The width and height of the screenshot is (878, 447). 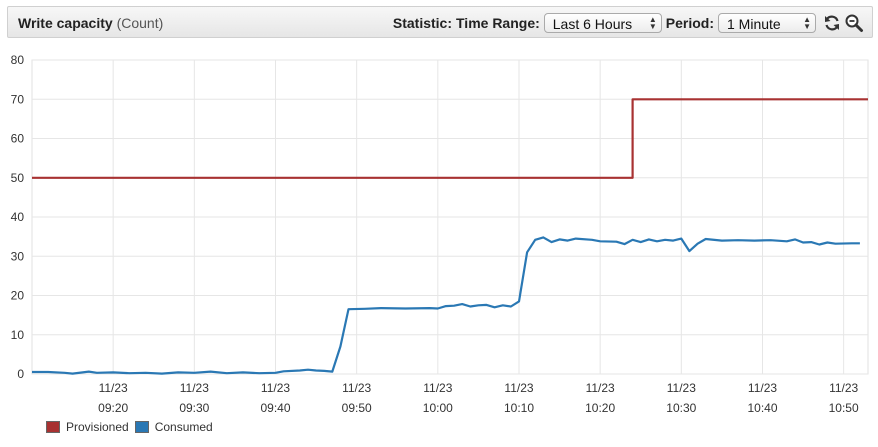 I want to click on x-tick-time: 09:40, so click(x=275, y=408).